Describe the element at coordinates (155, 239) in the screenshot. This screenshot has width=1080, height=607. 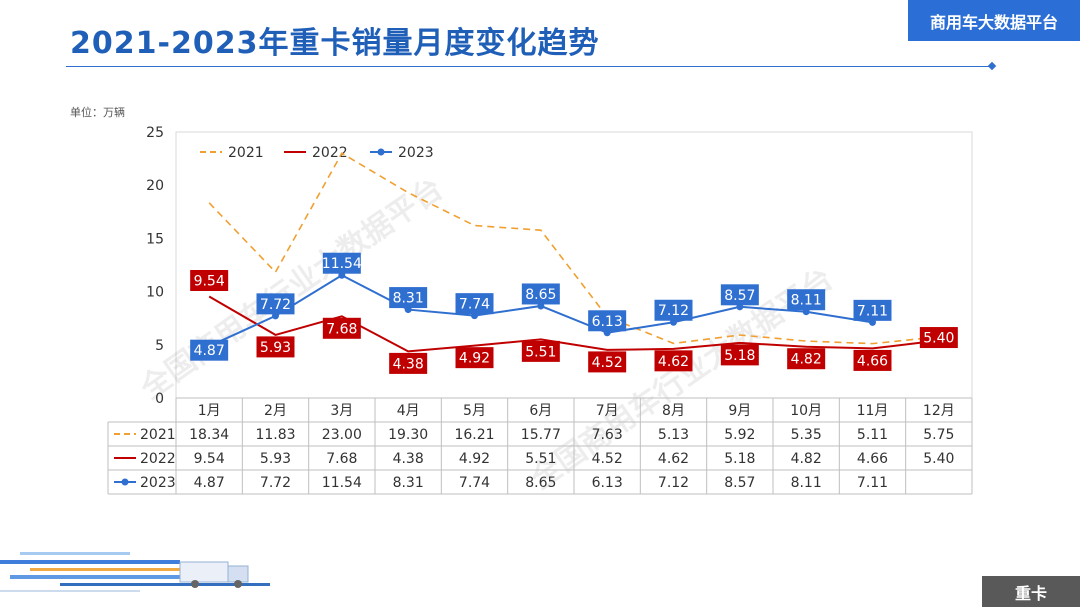
I see `y-tick-label: 15` at that location.